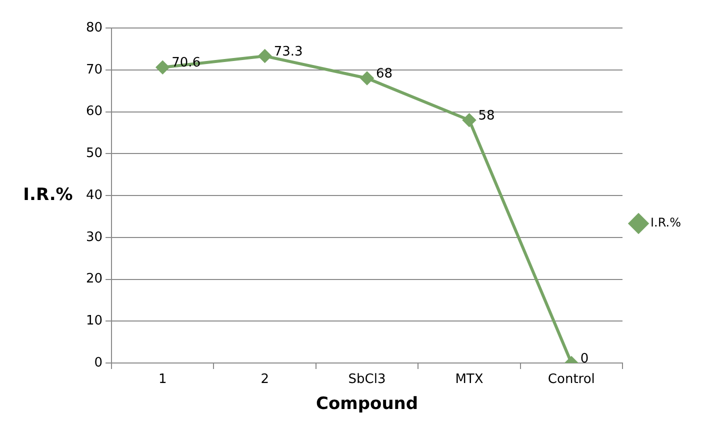 This screenshot has width=709, height=427. I want to click on x-tick-label: Control, so click(571, 380).